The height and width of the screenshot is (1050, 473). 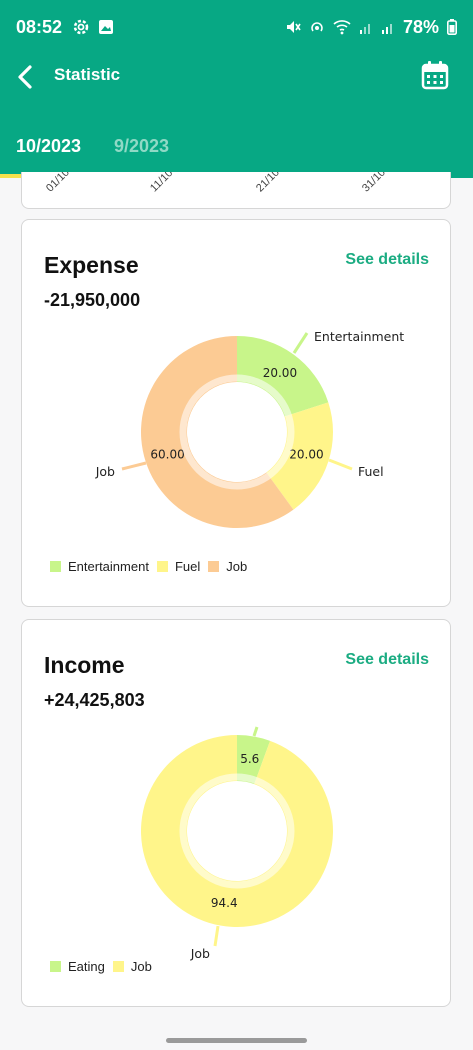 What do you see at coordinates (162, 183) in the screenshot?
I see `x-tick-label: 11/10` at bounding box center [162, 183].